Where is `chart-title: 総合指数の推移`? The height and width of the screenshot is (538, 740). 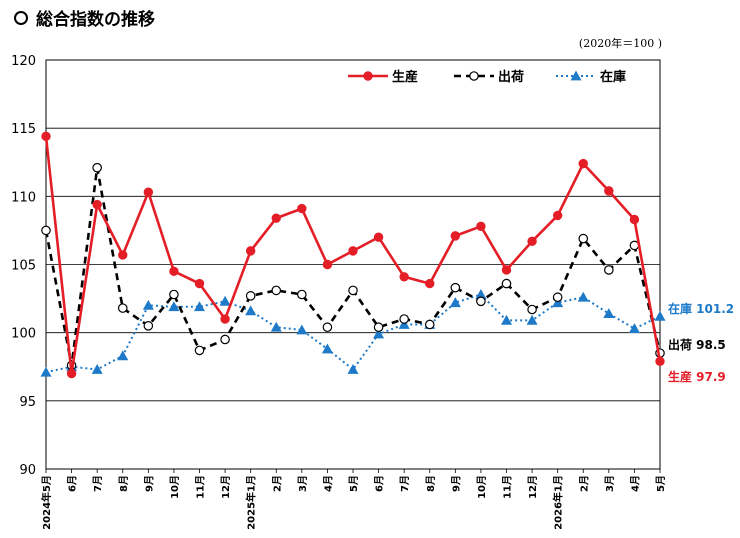 chart-title: 総合指数の推移 is located at coordinates (84, 17).